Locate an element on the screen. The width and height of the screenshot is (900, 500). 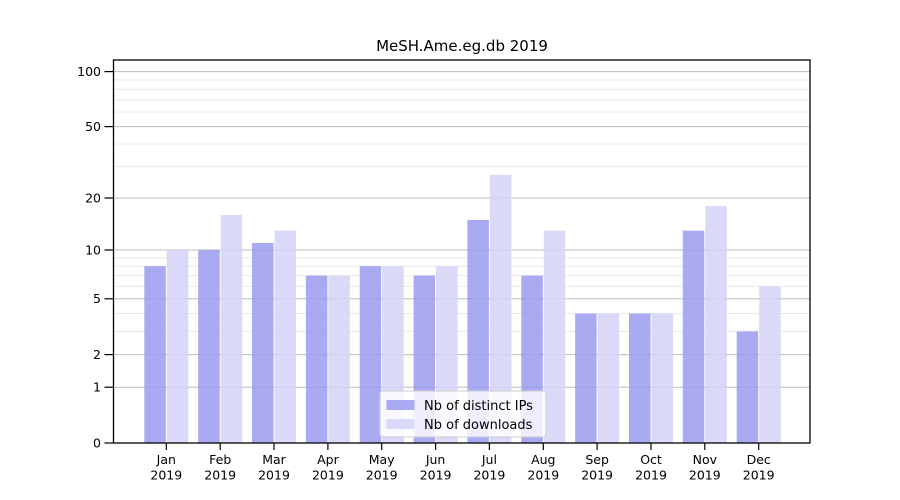
bar-dec-distinct-ips is located at coordinates (747, 387).